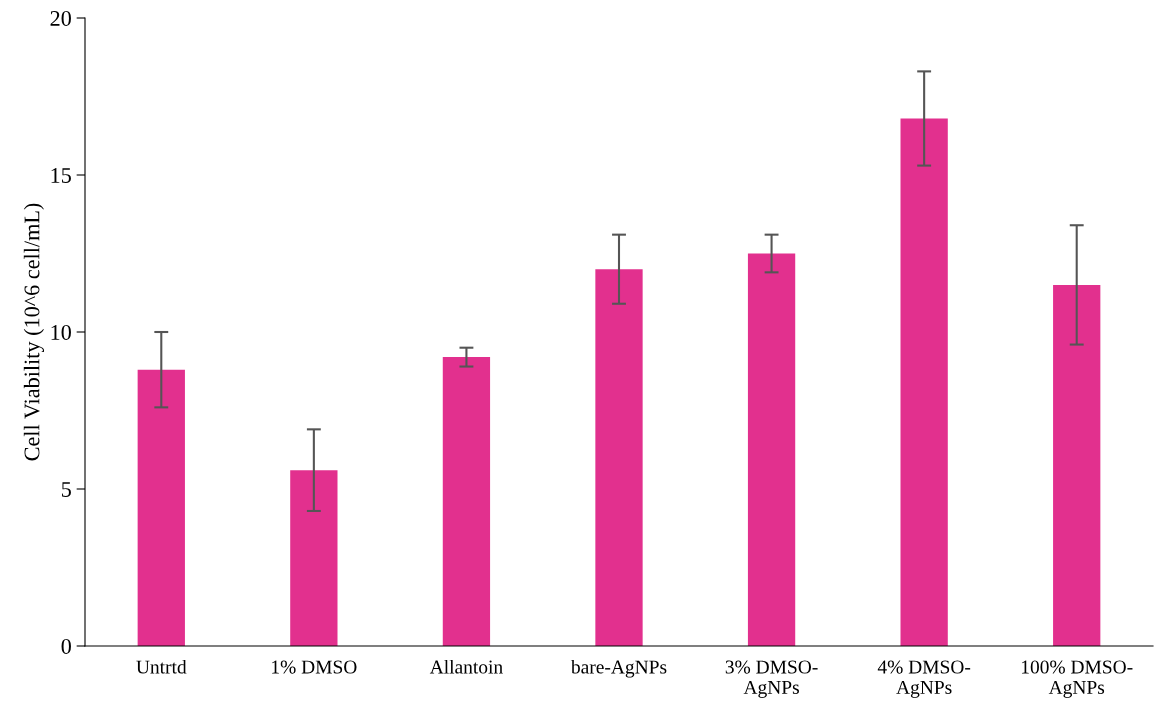 Image resolution: width=1163 pixels, height=715 pixels. What do you see at coordinates (618, 668) in the screenshot?
I see `x-tick-label: bare-AgNPs` at bounding box center [618, 668].